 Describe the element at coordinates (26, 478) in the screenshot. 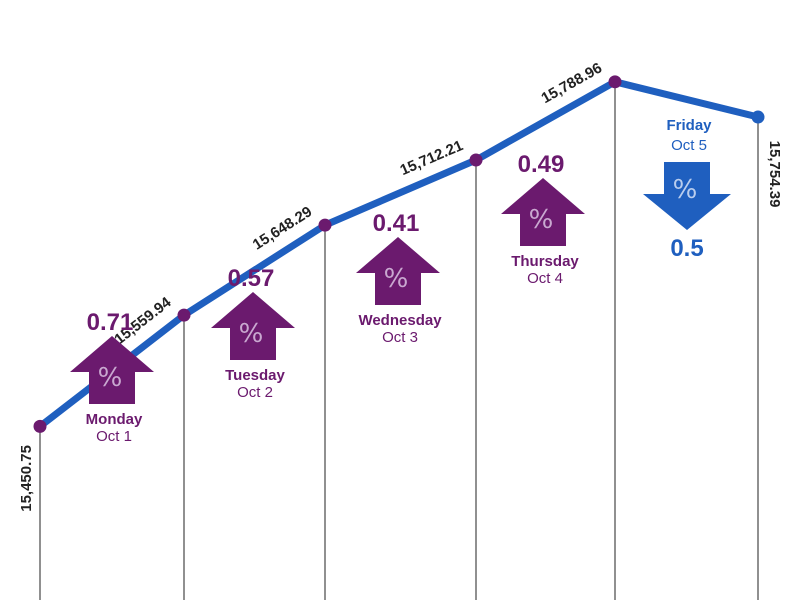

I see `value-label: 15,450.75` at that location.